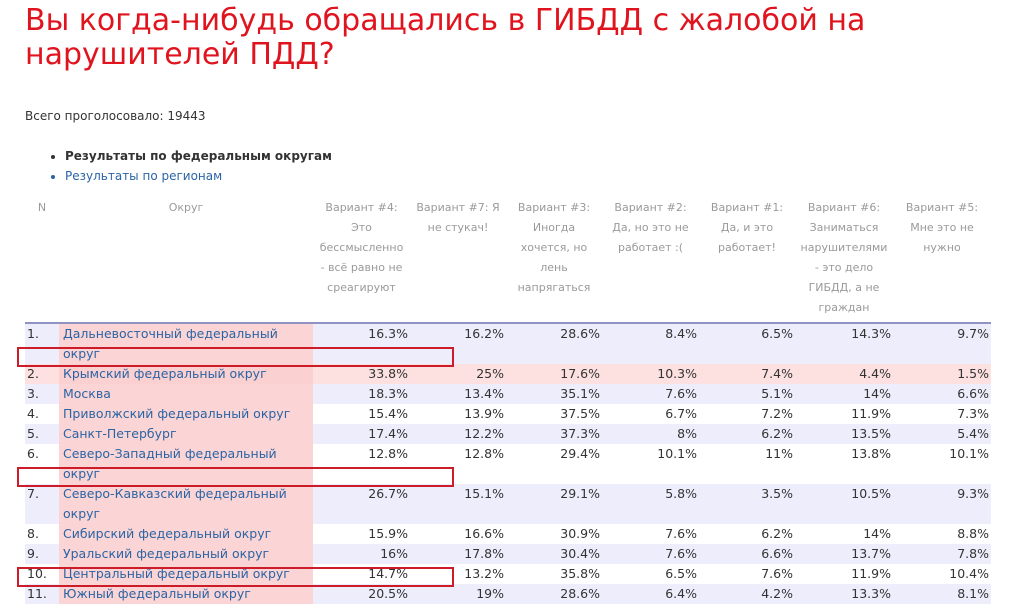 The image size is (1030, 604). I want to click on percent-cell: 4.4%, so click(844, 374).